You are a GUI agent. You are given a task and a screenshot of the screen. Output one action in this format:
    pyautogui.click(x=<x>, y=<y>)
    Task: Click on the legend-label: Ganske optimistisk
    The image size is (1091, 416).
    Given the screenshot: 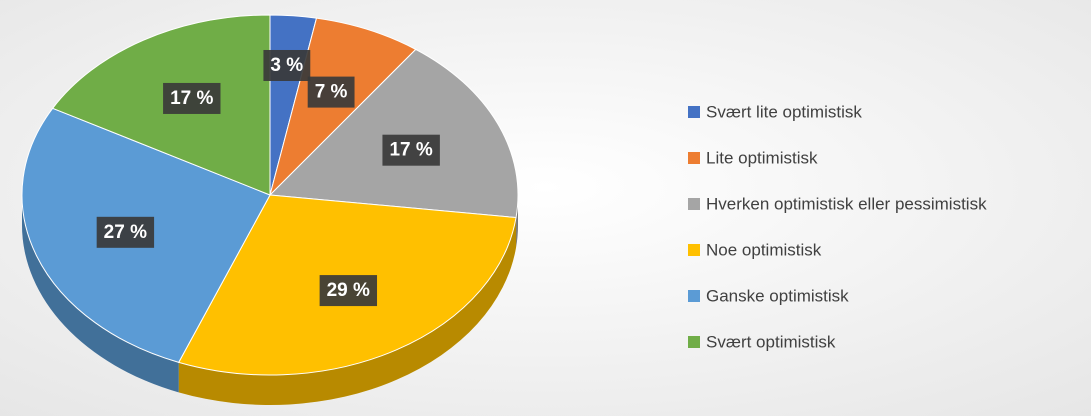 What is the action you would take?
    pyautogui.click(x=777, y=295)
    